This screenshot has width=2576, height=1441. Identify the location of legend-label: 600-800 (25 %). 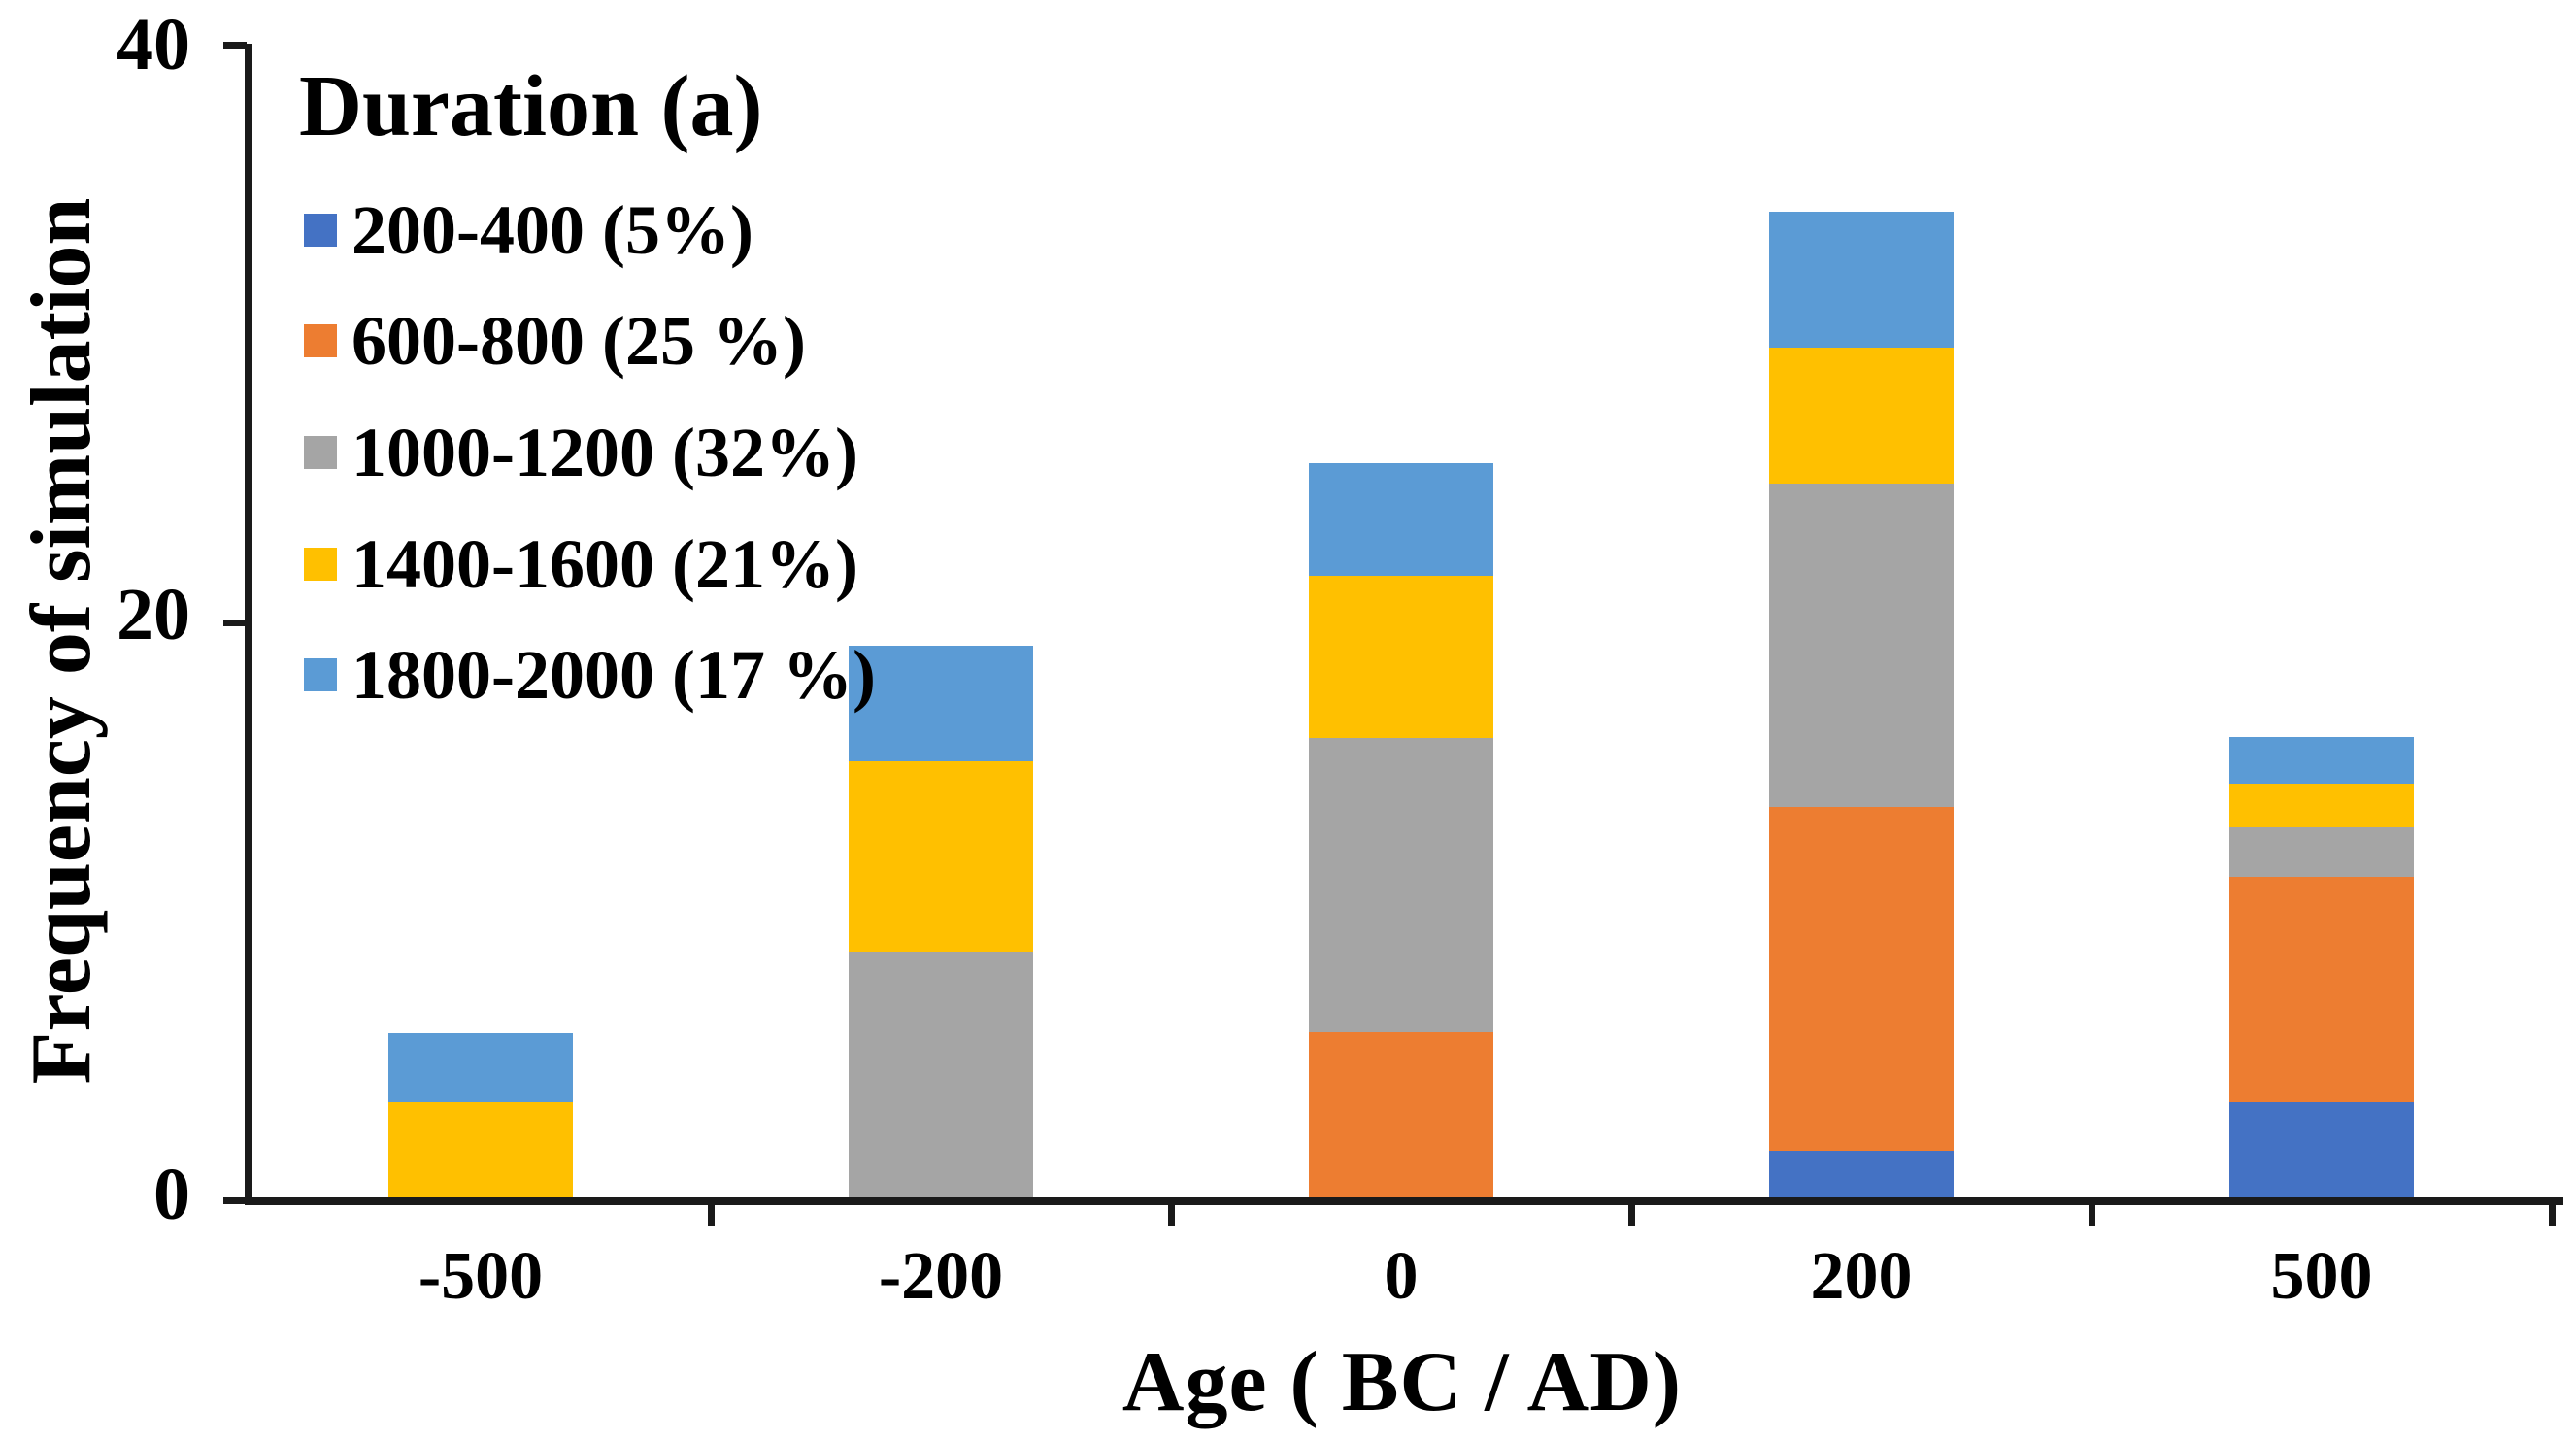
(579, 341).